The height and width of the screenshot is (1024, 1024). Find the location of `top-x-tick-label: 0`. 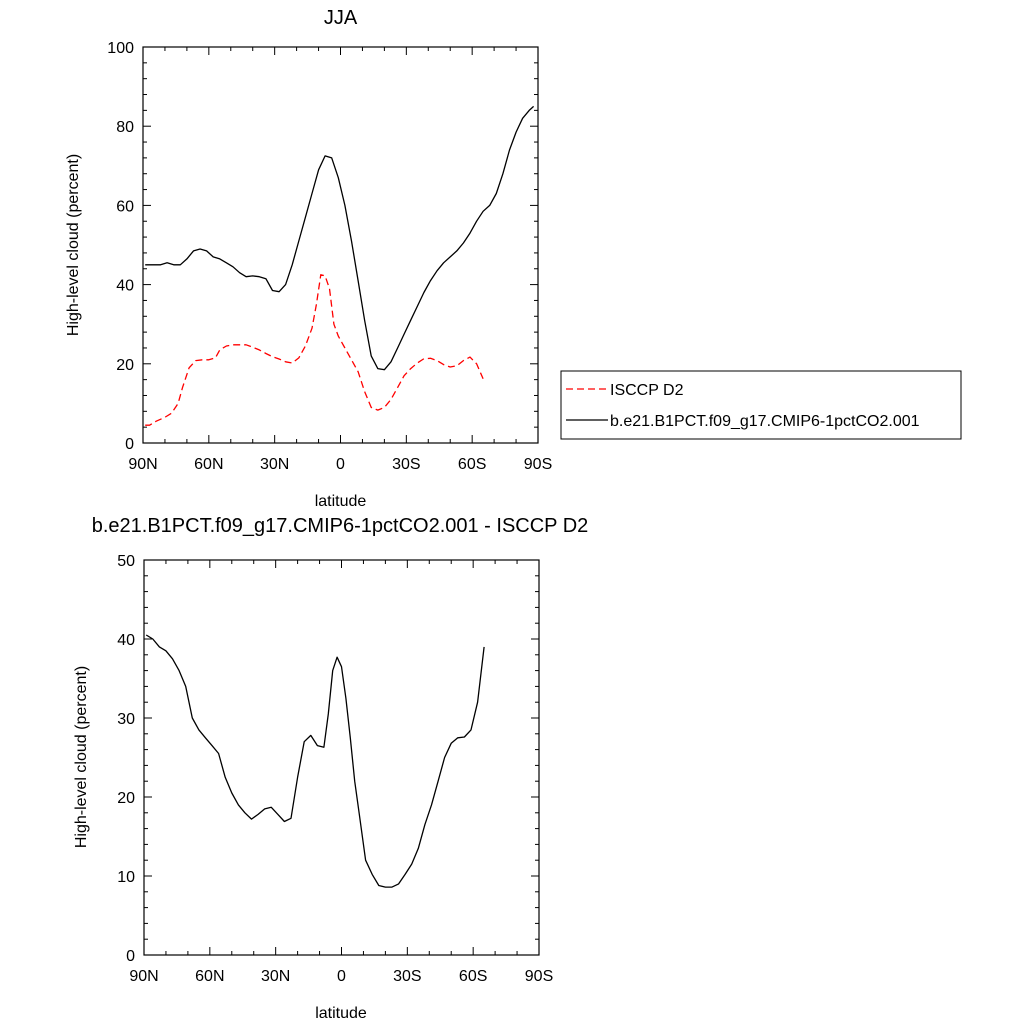

top-x-tick-label: 0 is located at coordinates (340, 464).